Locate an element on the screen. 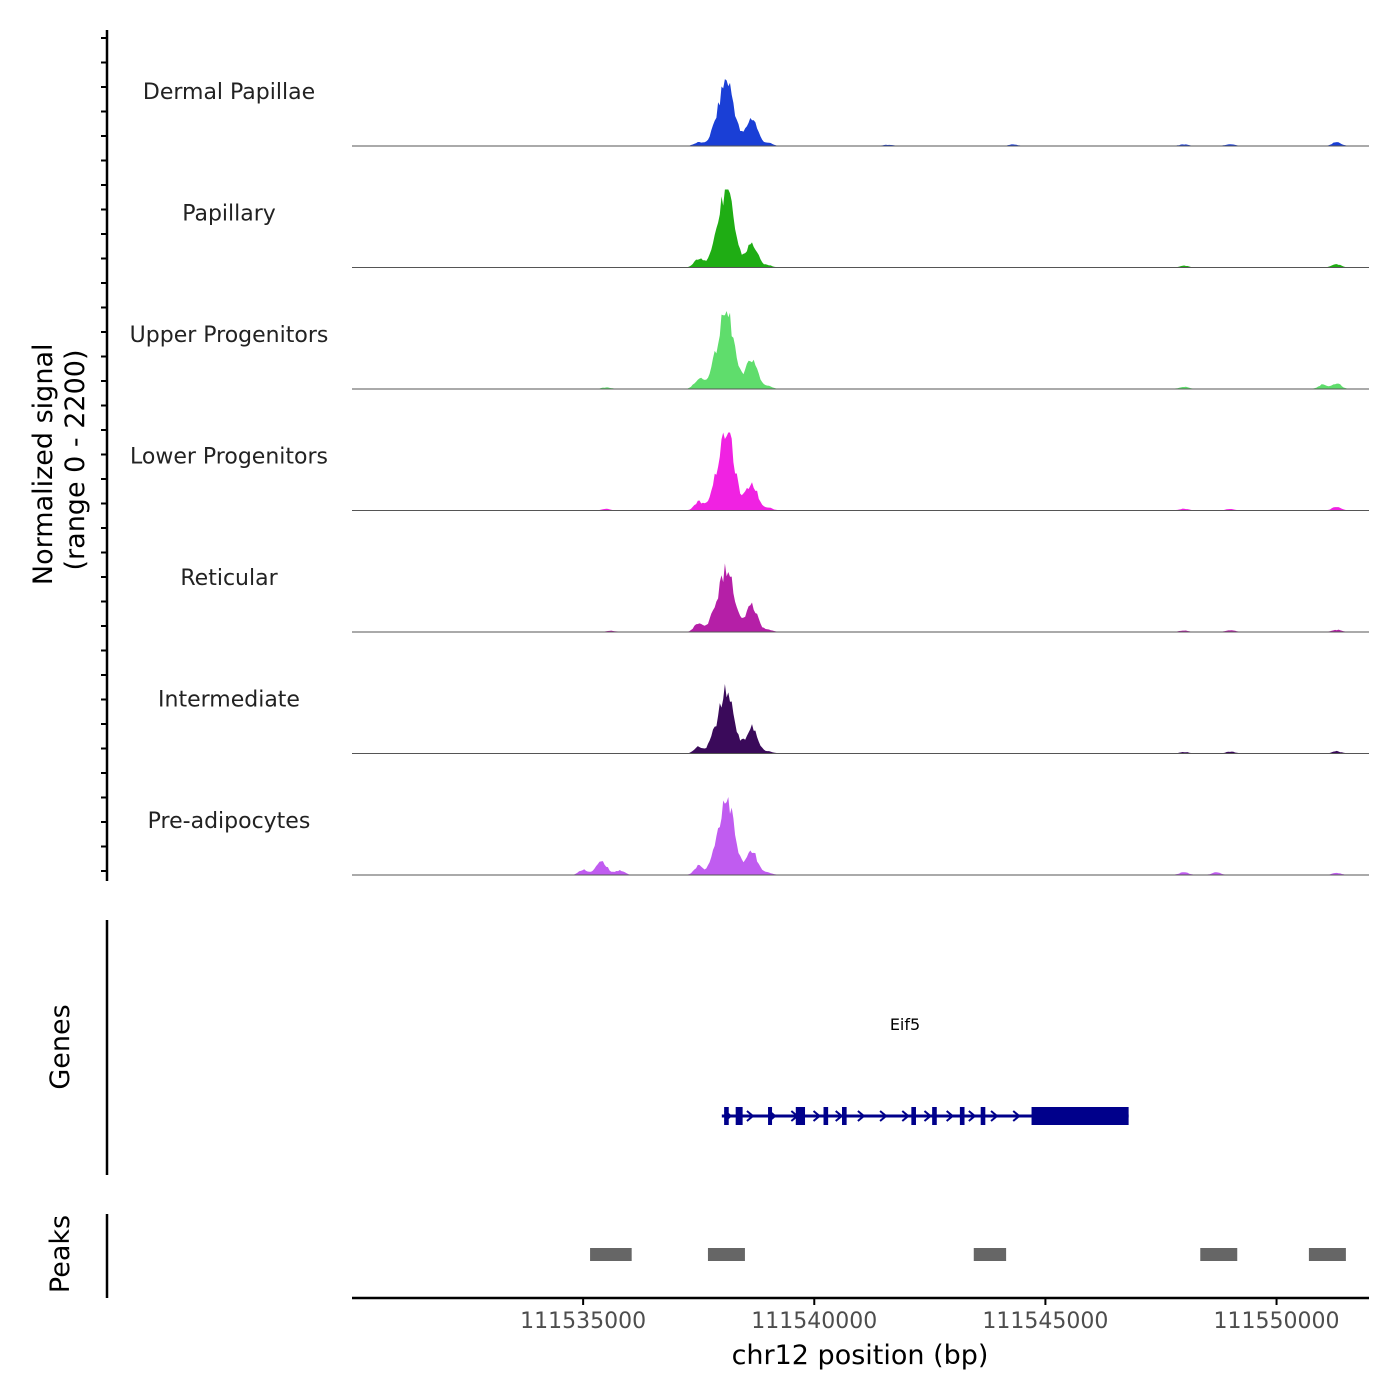 This screenshot has width=1400, height=1400. coverage-track: Pre-adipocytes is located at coordinates (758, 836).